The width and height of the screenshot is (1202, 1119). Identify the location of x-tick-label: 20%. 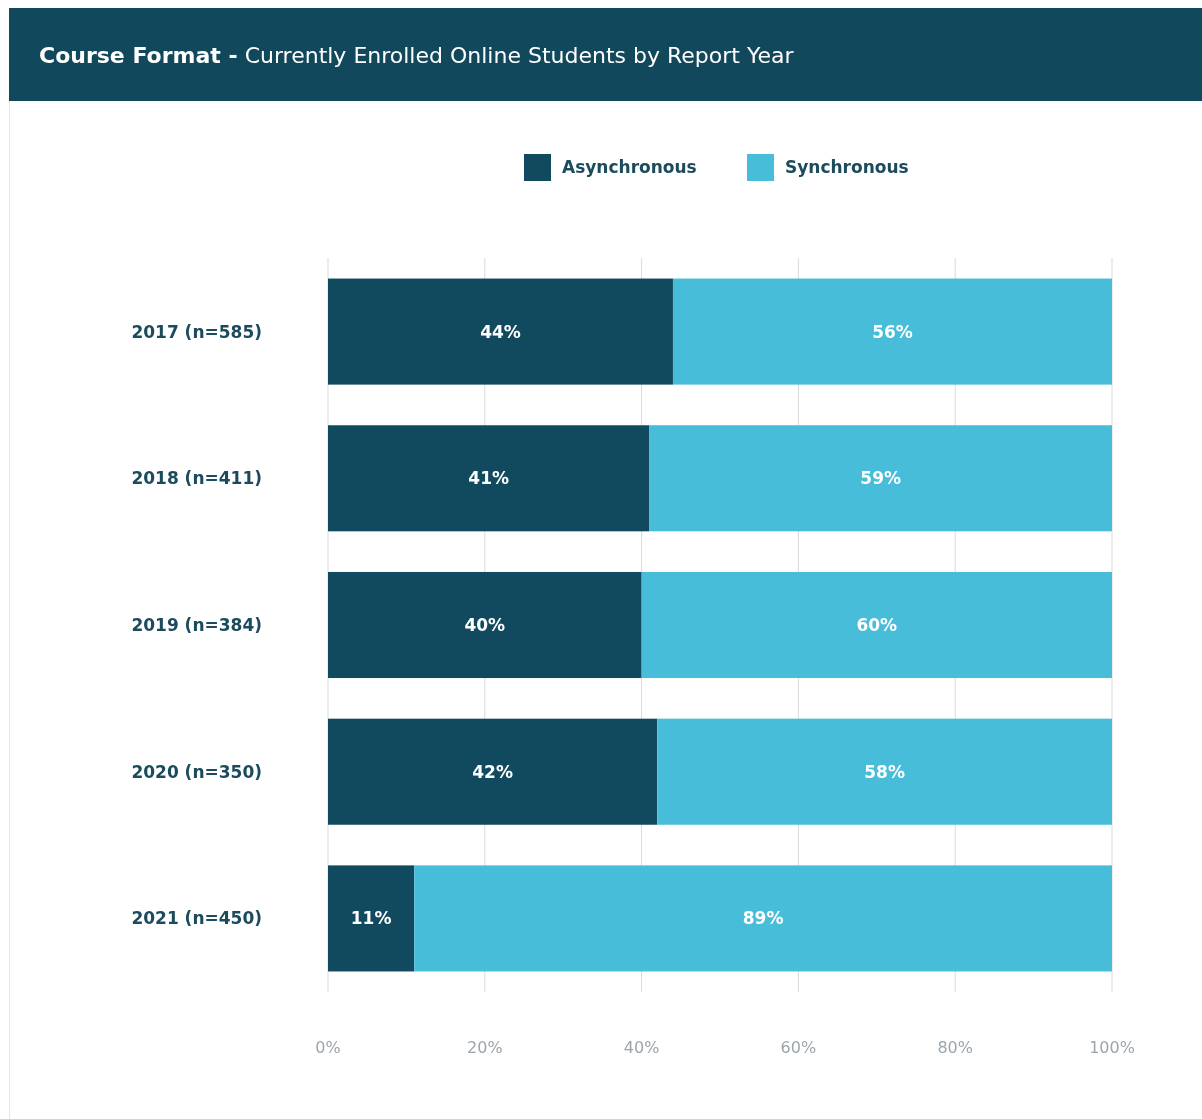
(485, 1047).